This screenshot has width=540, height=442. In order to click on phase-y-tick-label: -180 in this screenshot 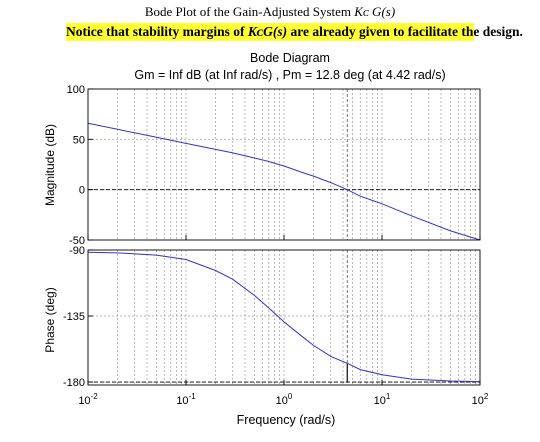, I will do `click(74, 383)`.